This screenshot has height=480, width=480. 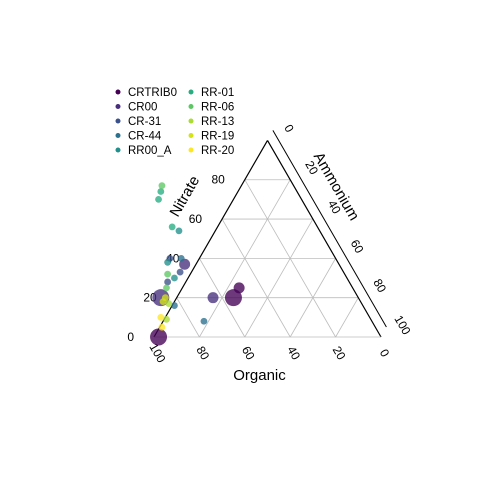 What do you see at coordinates (196, 219) in the screenshot?
I see `tick-label-nitrate: 60` at bounding box center [196, 219].